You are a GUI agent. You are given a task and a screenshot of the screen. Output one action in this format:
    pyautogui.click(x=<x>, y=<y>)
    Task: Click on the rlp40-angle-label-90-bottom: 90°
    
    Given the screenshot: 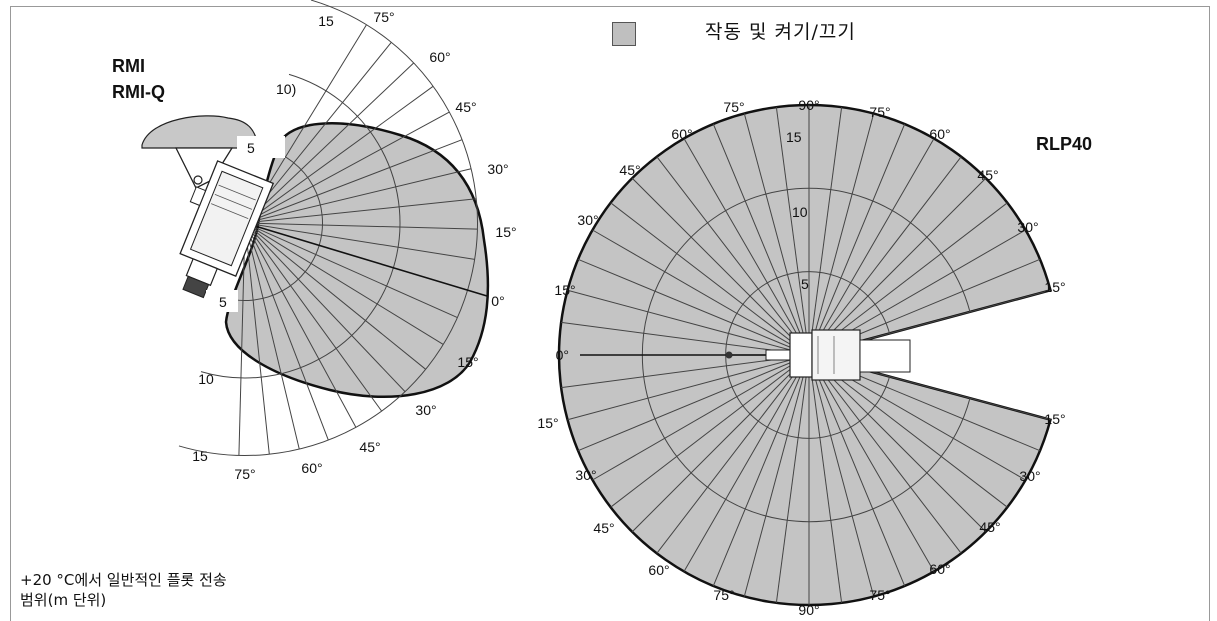 What is the action you would take?
    pyautogui.click(x=808, y=610)
    